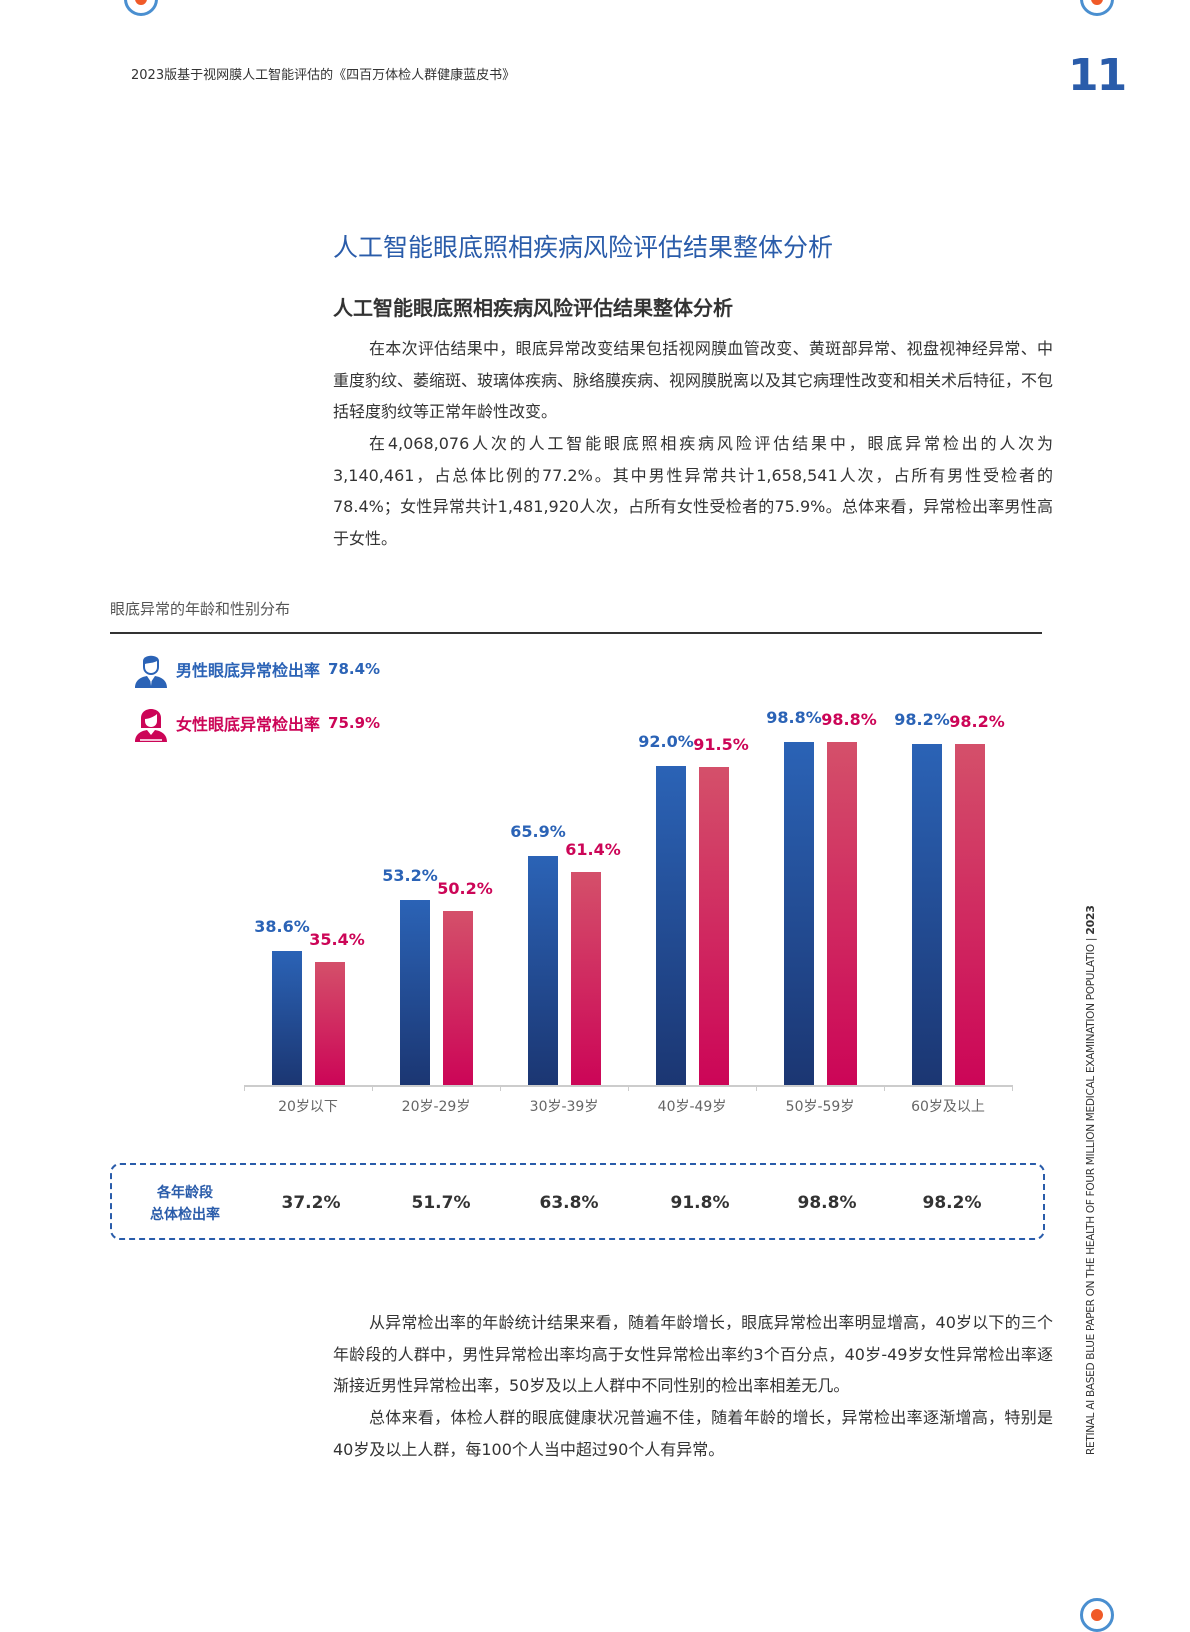 The image size is (1190, 1632). I want to click on female-user-icon, so click(151, 725).